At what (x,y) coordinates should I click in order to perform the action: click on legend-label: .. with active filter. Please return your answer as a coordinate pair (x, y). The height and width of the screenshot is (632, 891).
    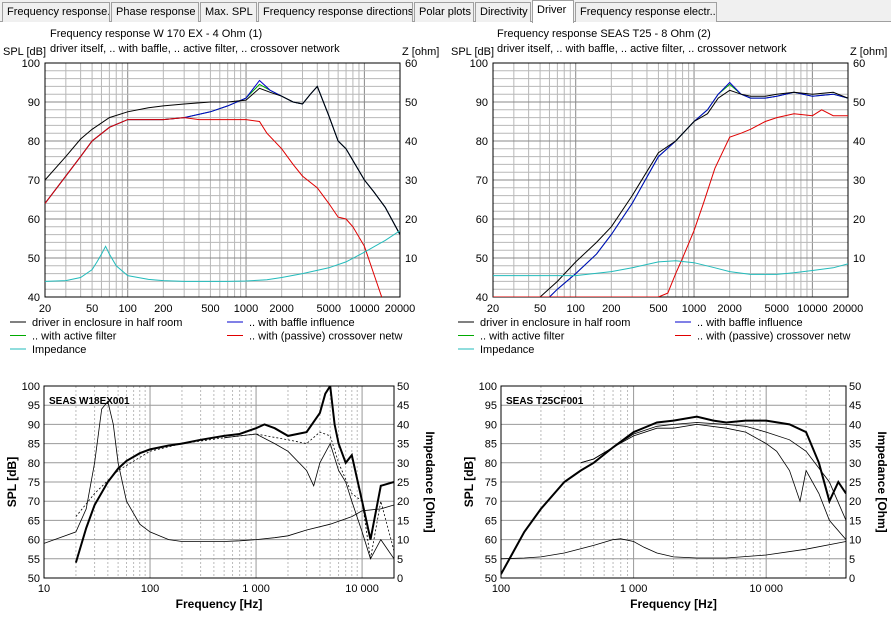
    Looking at the image, I should click on (522, 337).